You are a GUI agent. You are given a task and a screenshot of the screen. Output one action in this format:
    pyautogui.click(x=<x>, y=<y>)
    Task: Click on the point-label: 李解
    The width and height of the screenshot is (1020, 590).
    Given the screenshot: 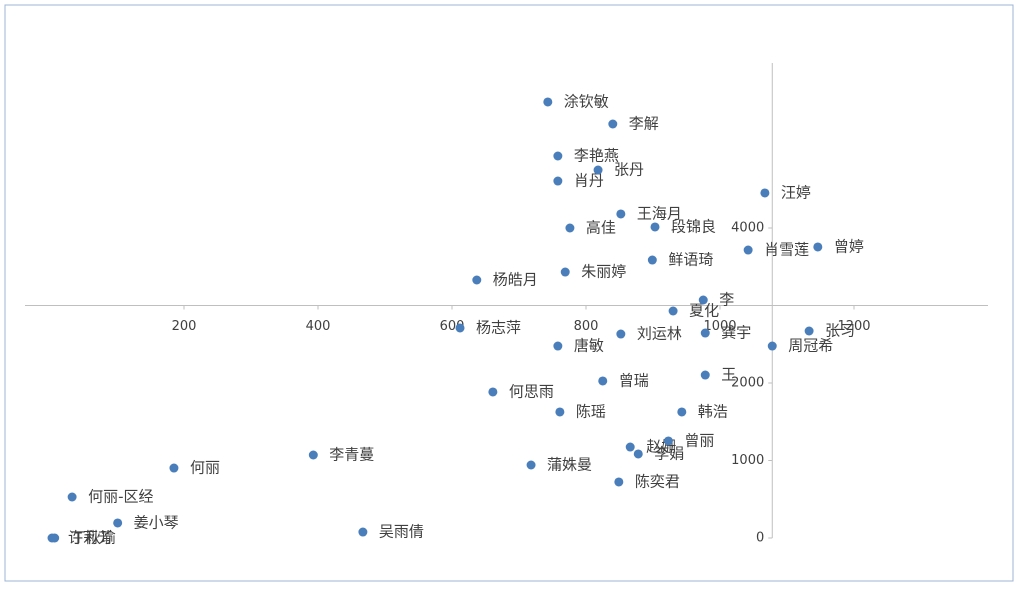 What is the action you would take?
    pyautogui.click(x=644, y=123)
    